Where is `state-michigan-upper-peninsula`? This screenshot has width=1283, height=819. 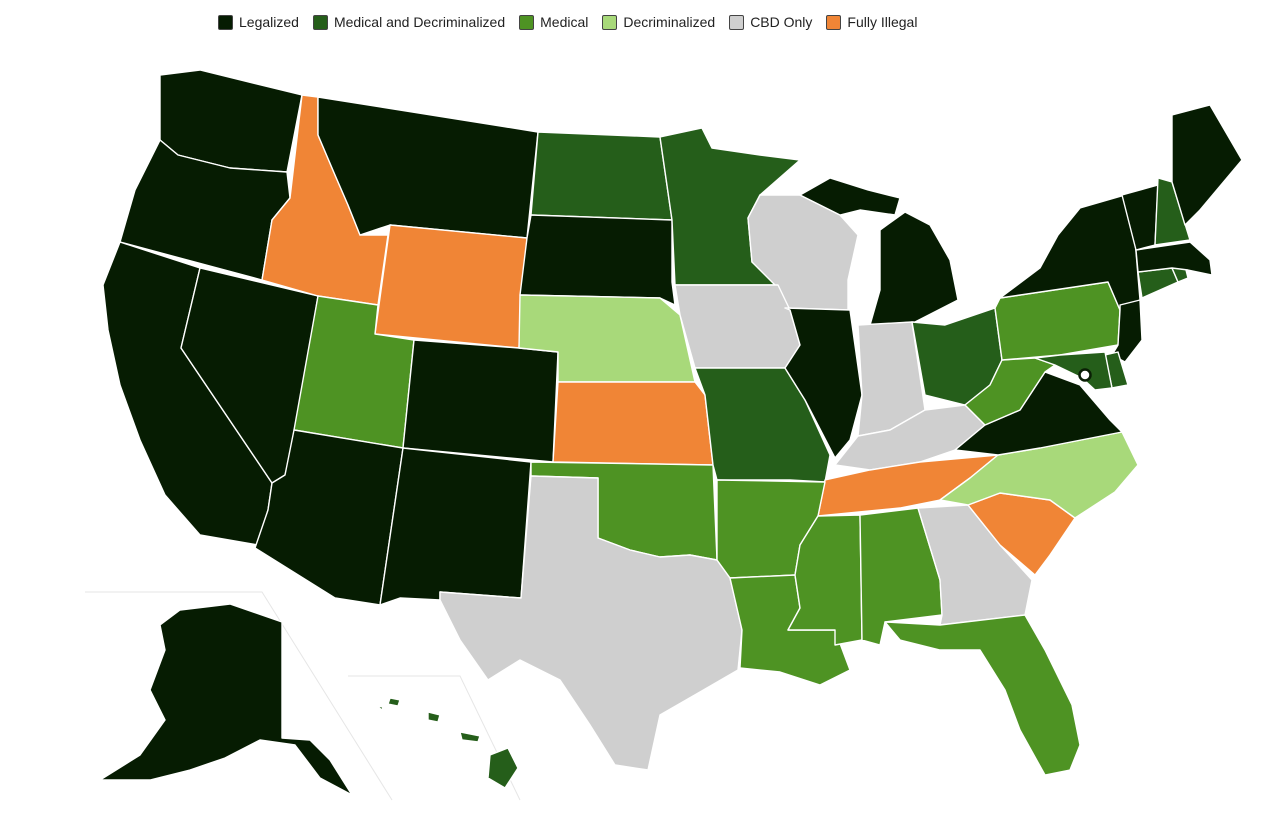 state-michigan-upper-peninsula is located at coordinates (850, 196).